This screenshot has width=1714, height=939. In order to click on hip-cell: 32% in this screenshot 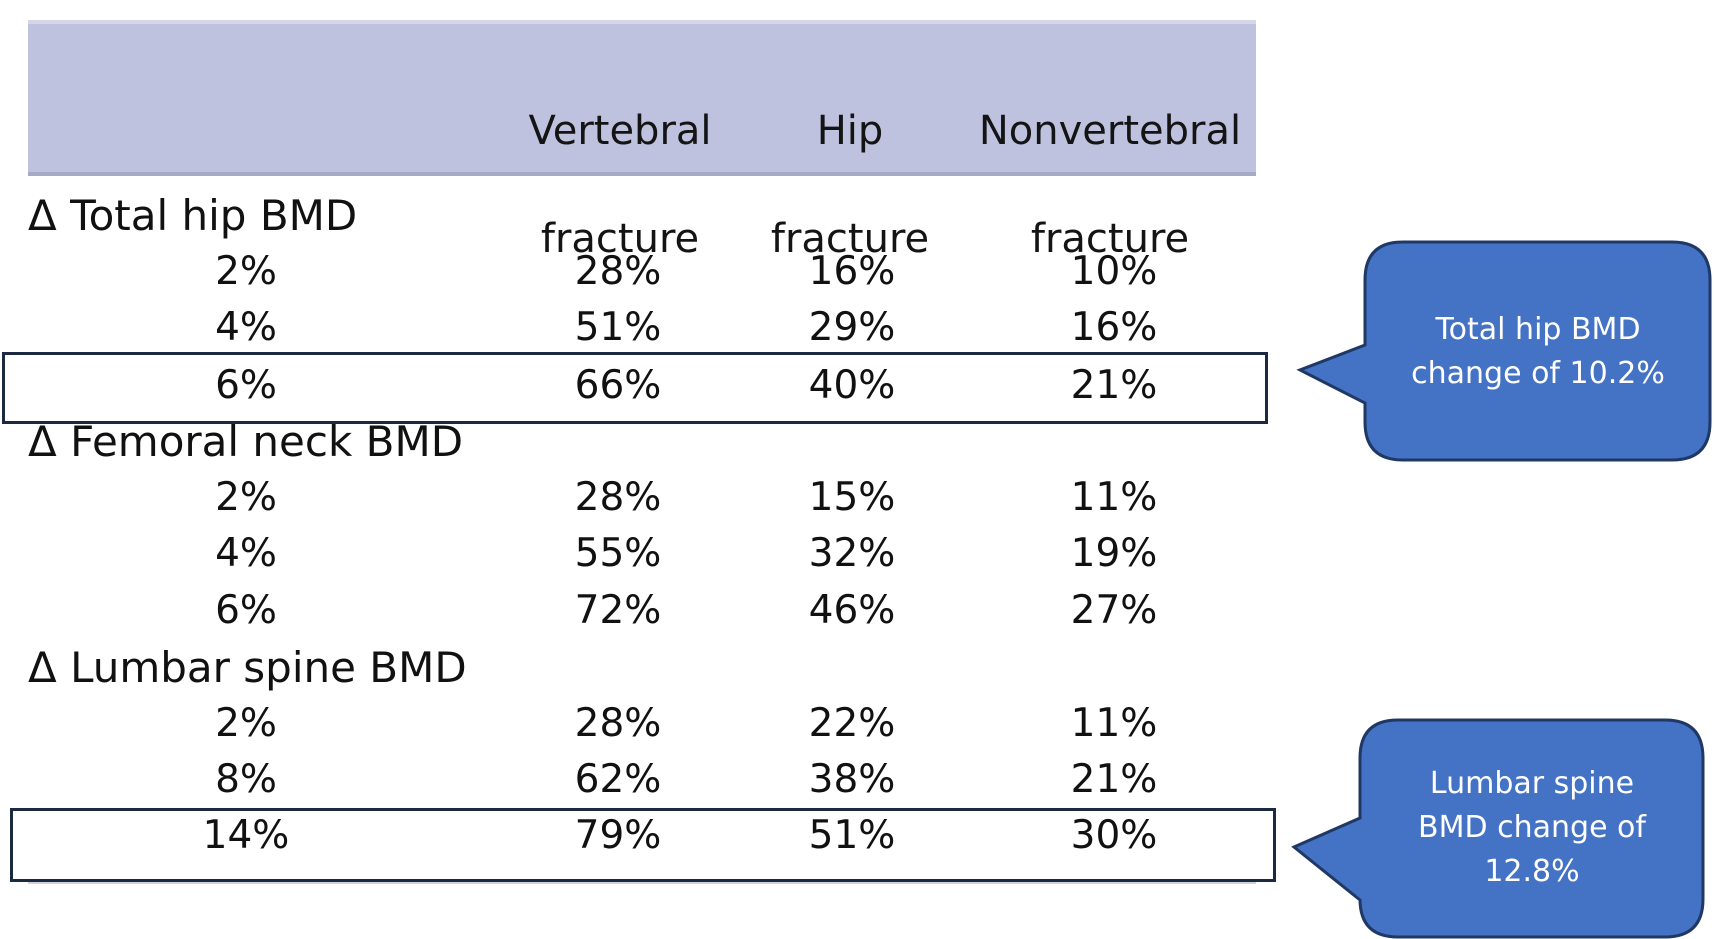, I will do `click(852, 553)`.